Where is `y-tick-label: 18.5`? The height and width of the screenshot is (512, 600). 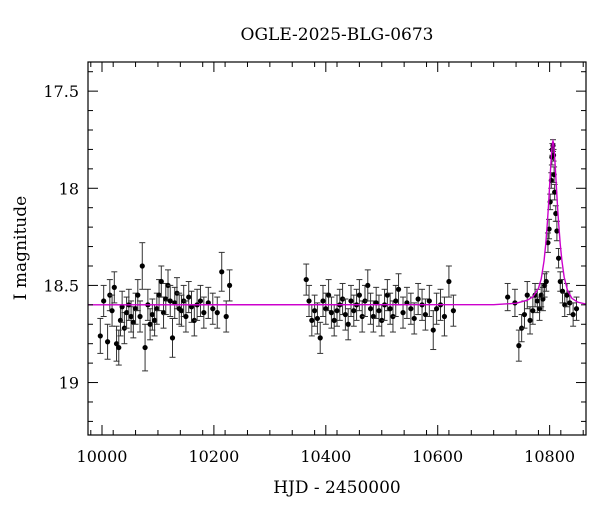
y-tick-label: 18.5 is located at coordinates (61, 285).